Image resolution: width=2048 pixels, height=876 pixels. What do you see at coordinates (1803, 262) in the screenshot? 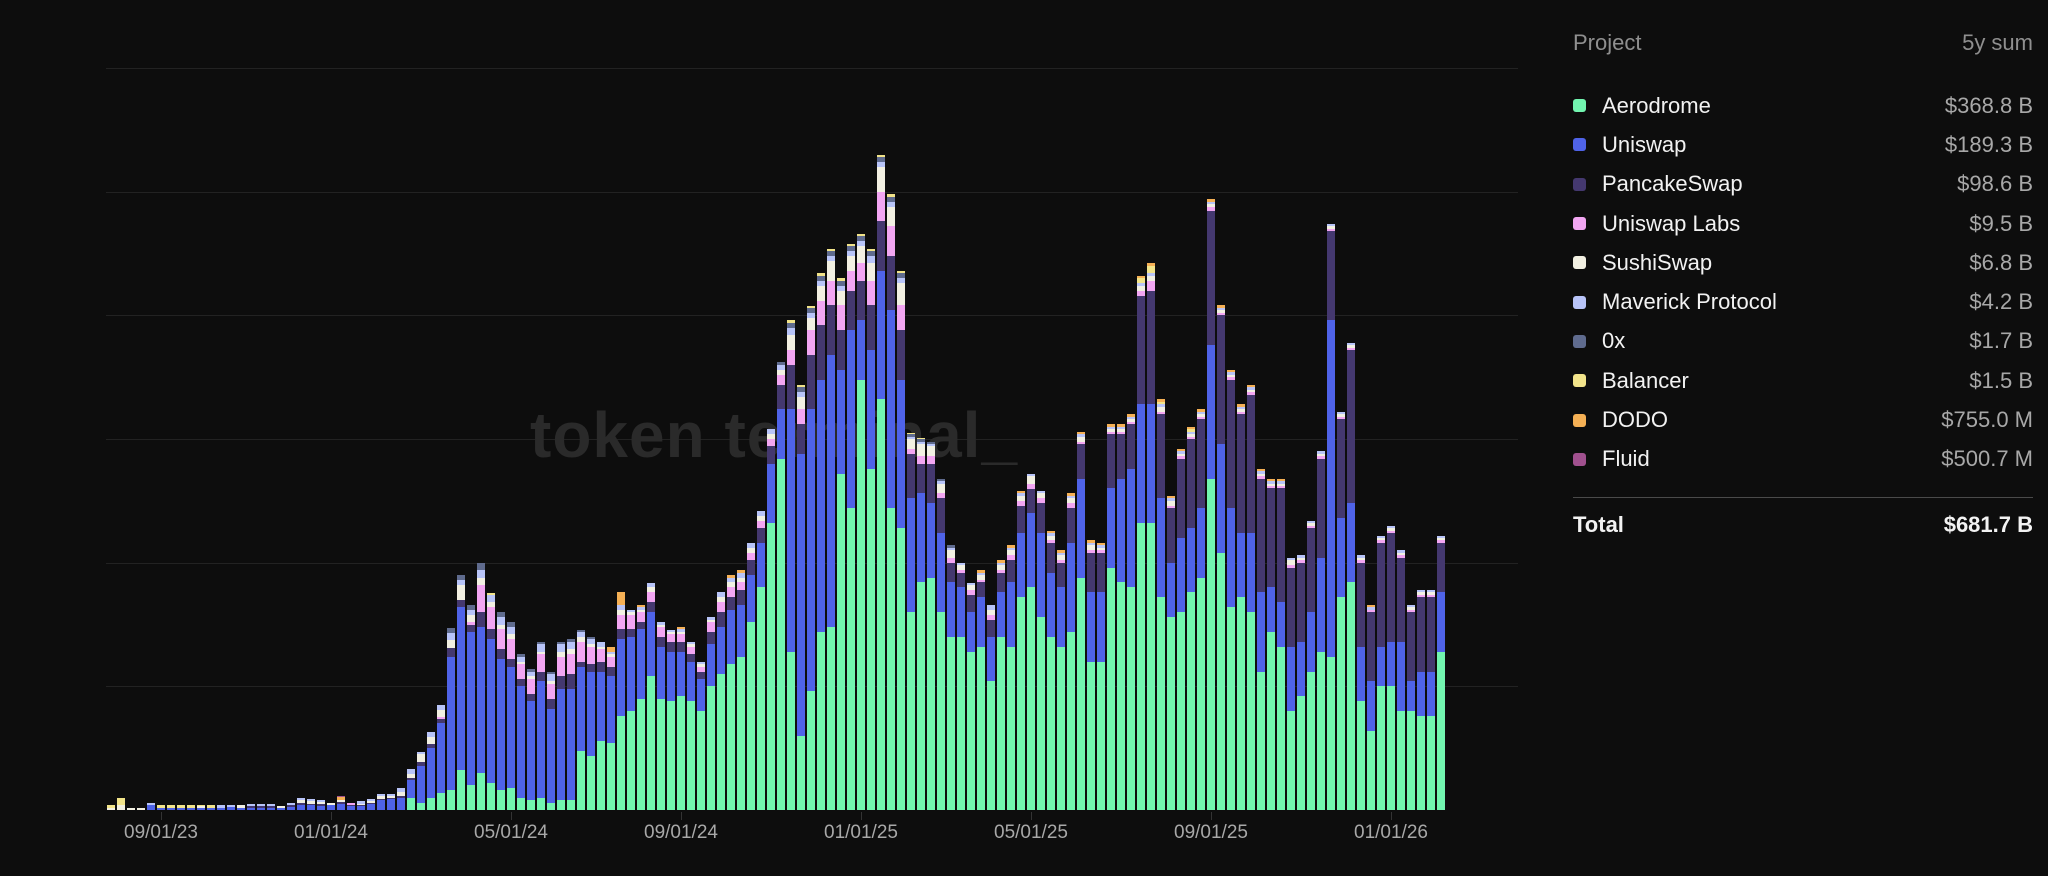
I see `legend-item: SushiSwap $6.8 B` at bounding box center [1803, 262].